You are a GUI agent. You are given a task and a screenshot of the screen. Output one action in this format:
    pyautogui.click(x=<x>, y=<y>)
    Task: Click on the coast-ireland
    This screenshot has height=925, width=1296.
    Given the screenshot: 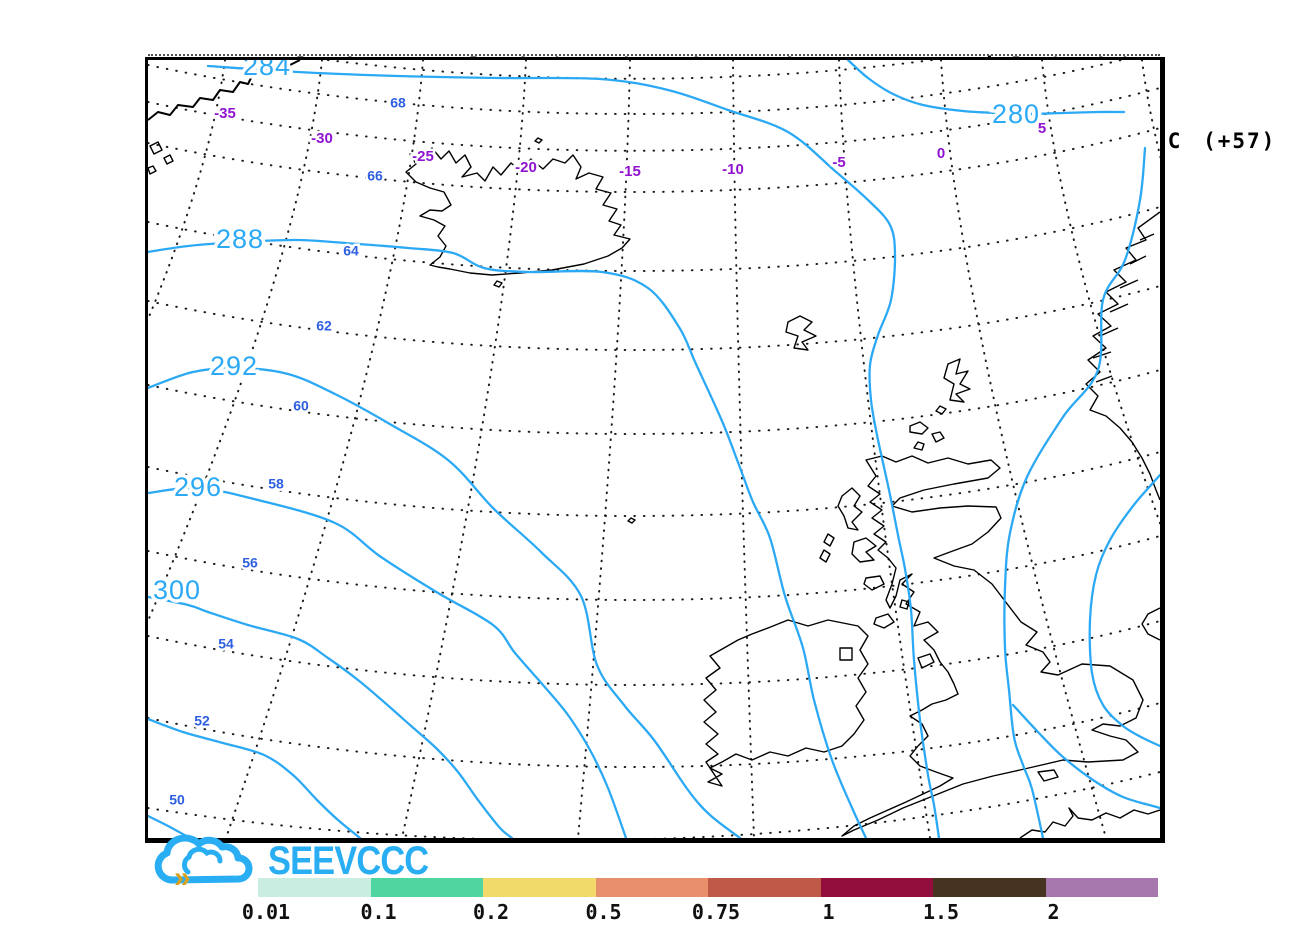 What is the action you would take?
    pyautogui.click(x=786, y=703)
    